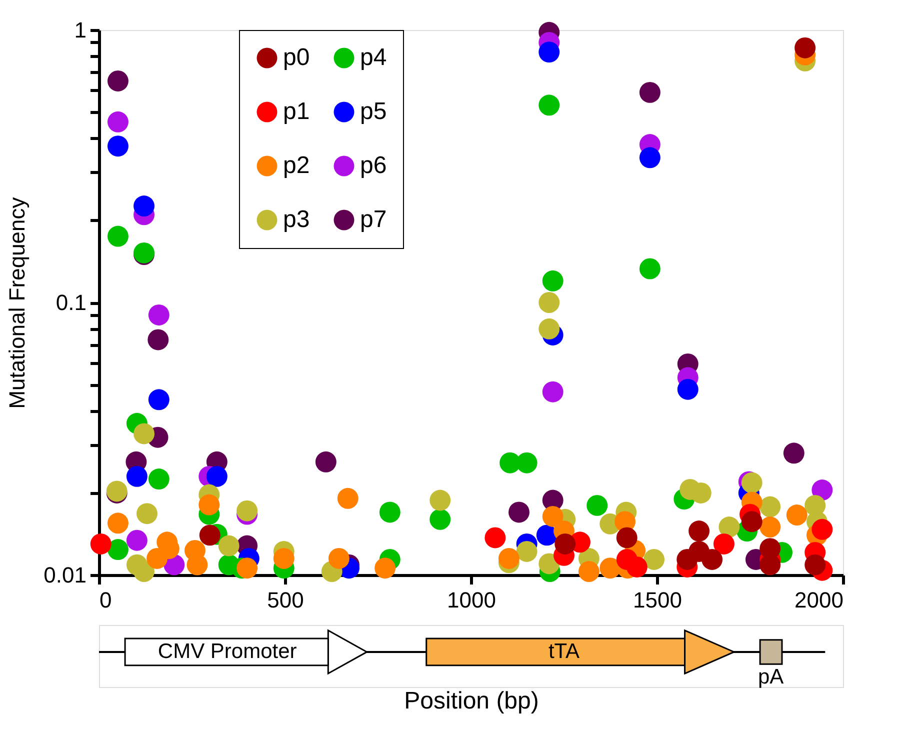  Describe the element at coordinates (80, 30) in the screenshot. I see `y-tick-label: 1` at that location.